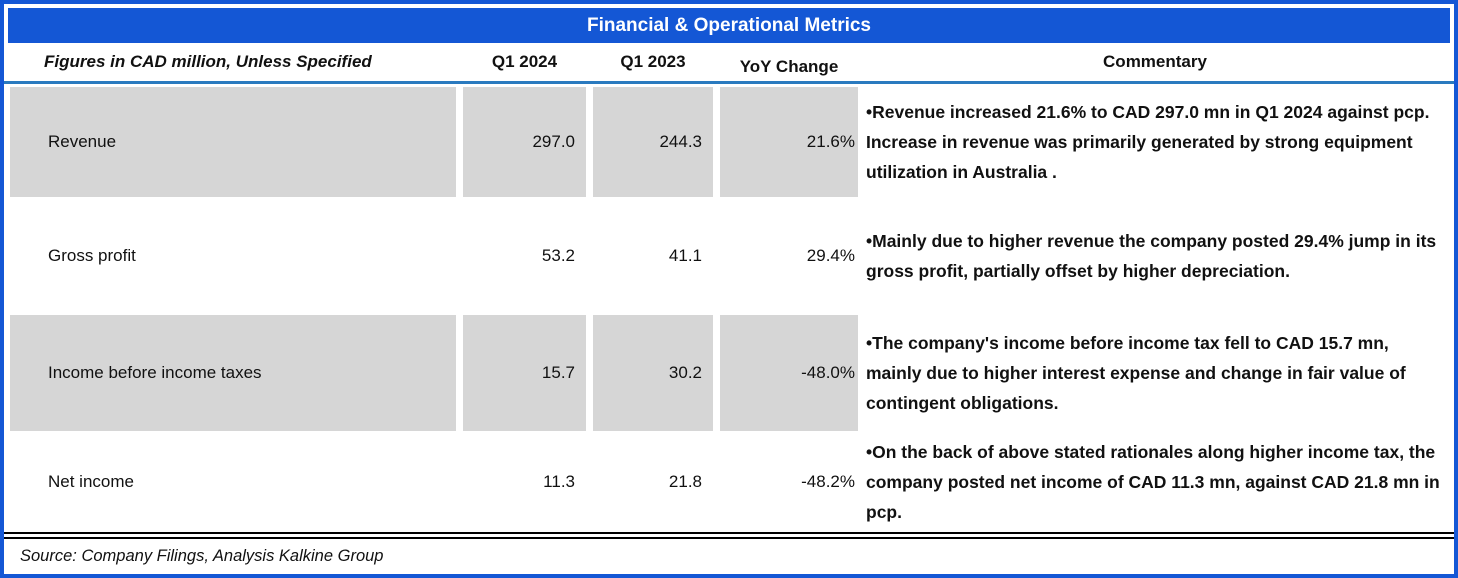 The image size is (1458, 578). I want to click on row-label: Income before income taxes, so click(233, 373).